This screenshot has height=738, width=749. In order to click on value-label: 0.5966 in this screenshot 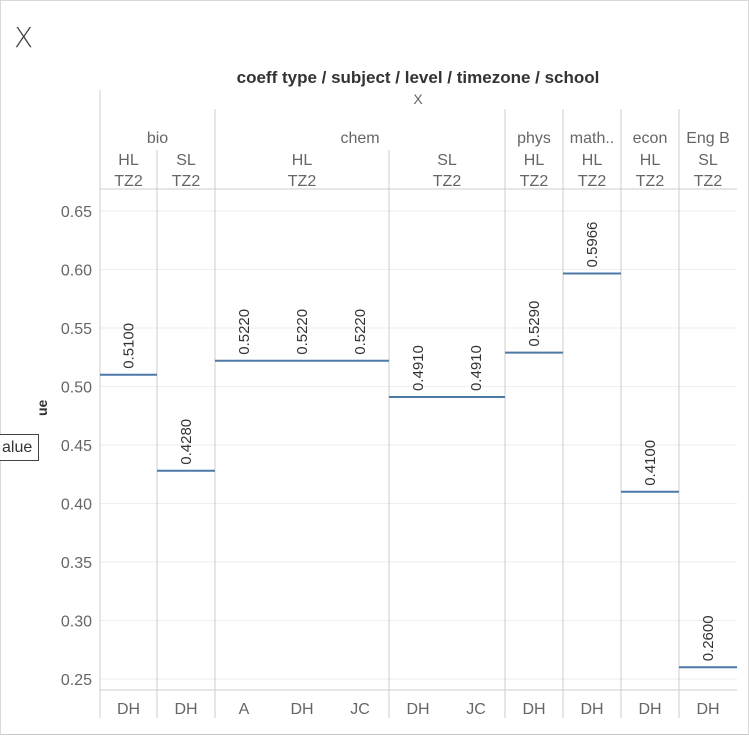, I will do `click(592, 245)`.